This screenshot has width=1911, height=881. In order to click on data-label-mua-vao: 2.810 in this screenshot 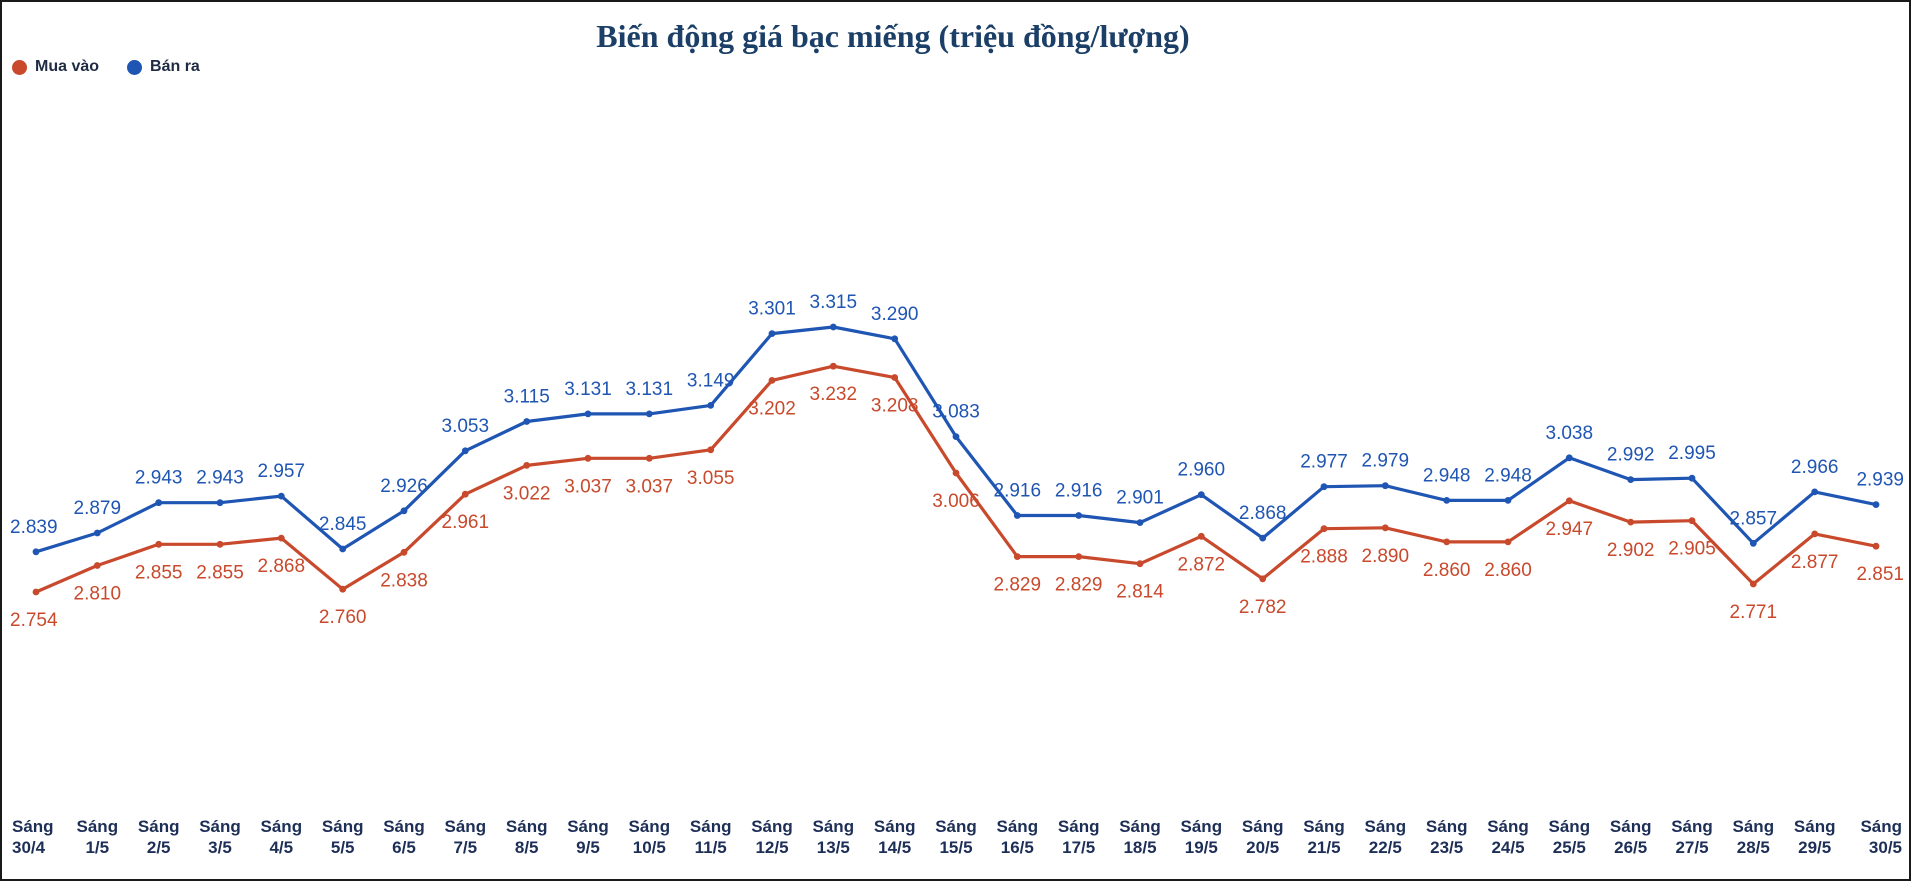, I will do `click(98, 594)`.